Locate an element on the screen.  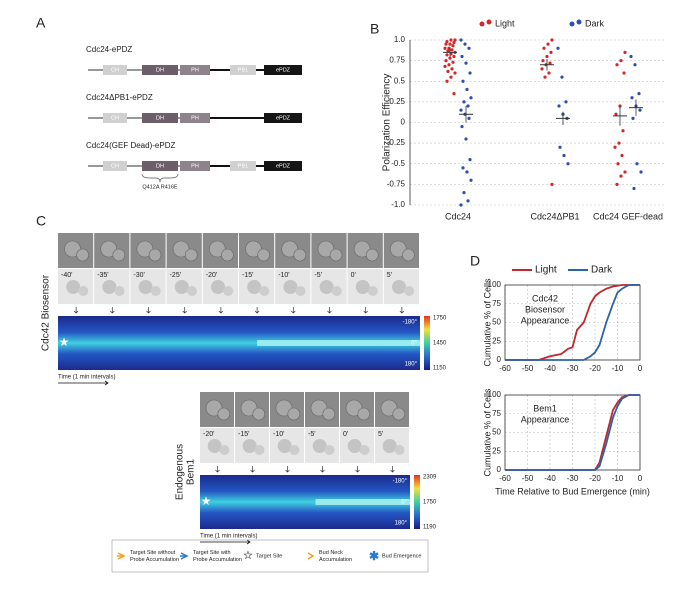
series-line is located at coordinates (572, 322).